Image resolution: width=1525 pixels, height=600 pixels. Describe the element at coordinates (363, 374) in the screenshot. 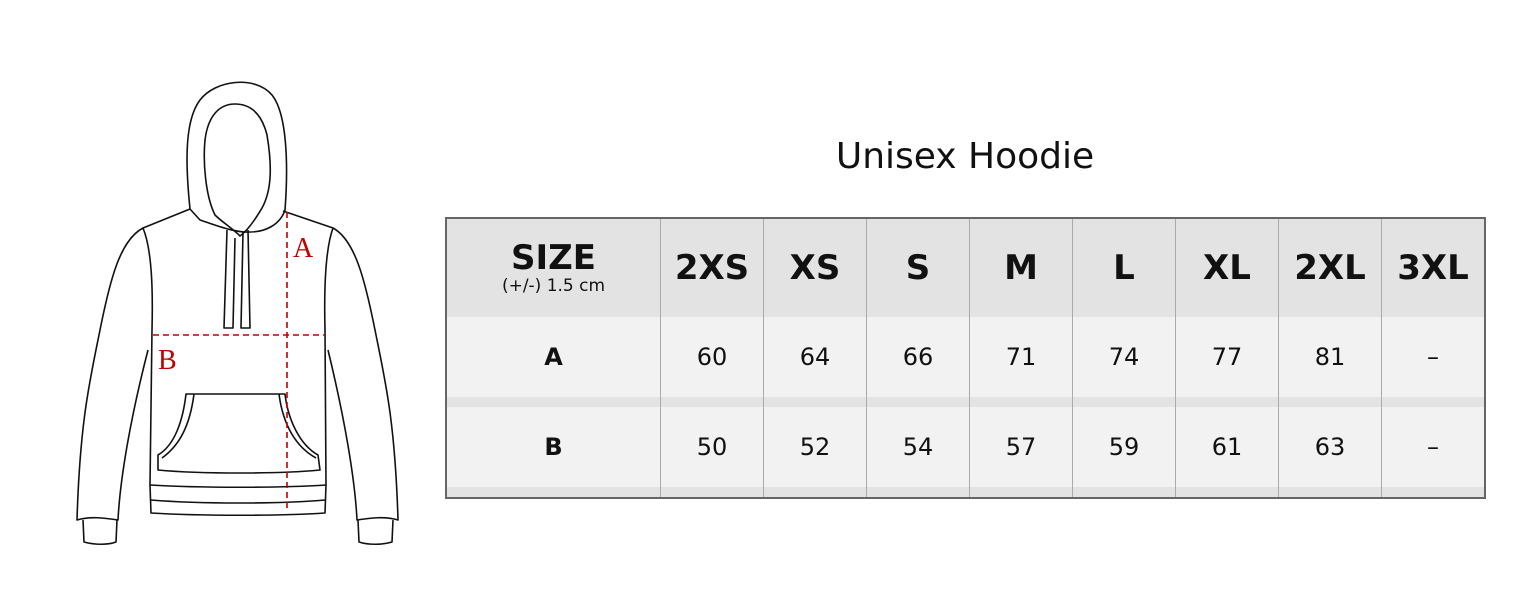

I see `sleeve-right` at that location.